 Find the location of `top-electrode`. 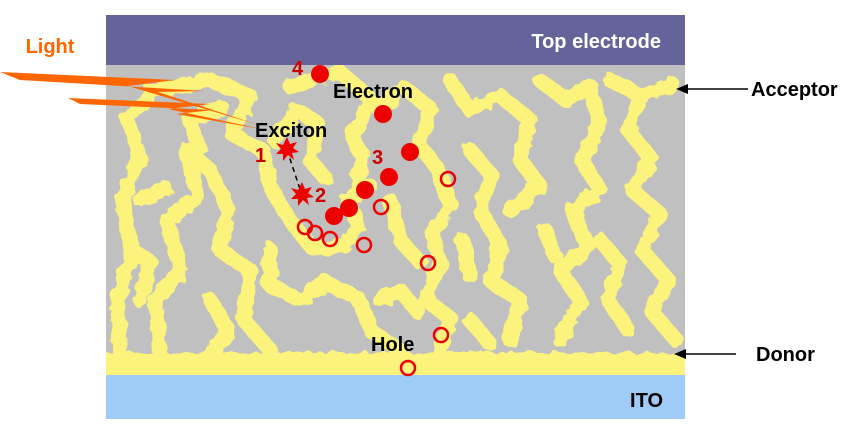

top-electrode is located at coordinates (395, 40).